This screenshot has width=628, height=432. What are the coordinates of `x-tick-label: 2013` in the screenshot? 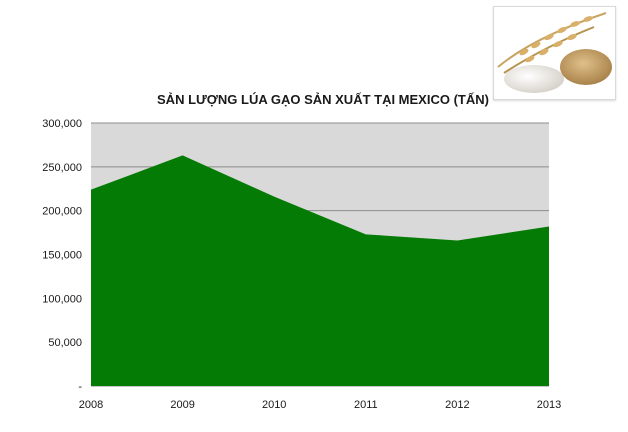 It's located at (549, 405).